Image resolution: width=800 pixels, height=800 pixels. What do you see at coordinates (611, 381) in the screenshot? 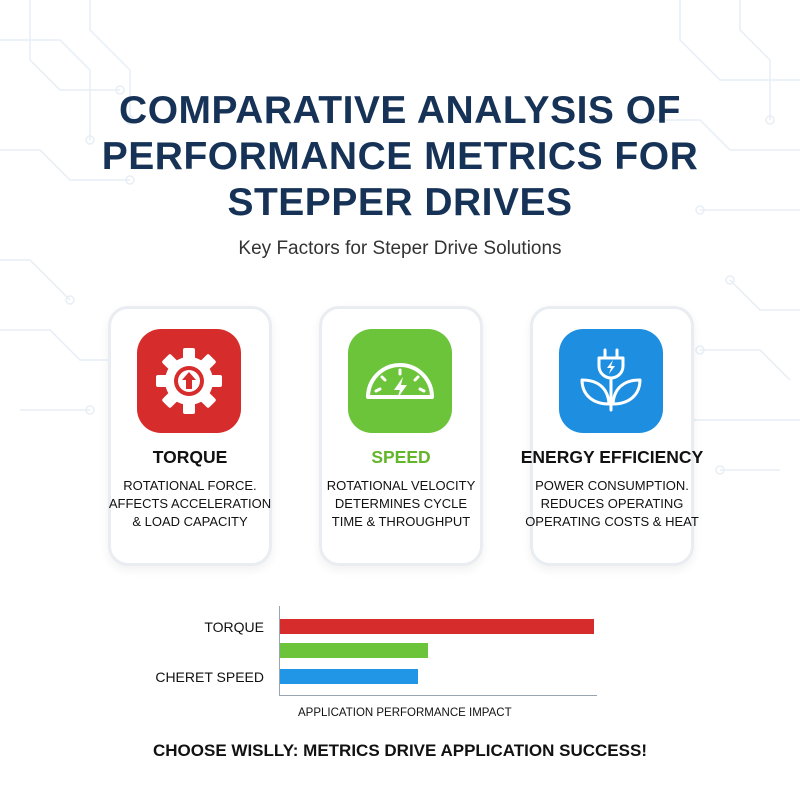
I see `plug-leaf-icon` at bounding box center [611, 381].